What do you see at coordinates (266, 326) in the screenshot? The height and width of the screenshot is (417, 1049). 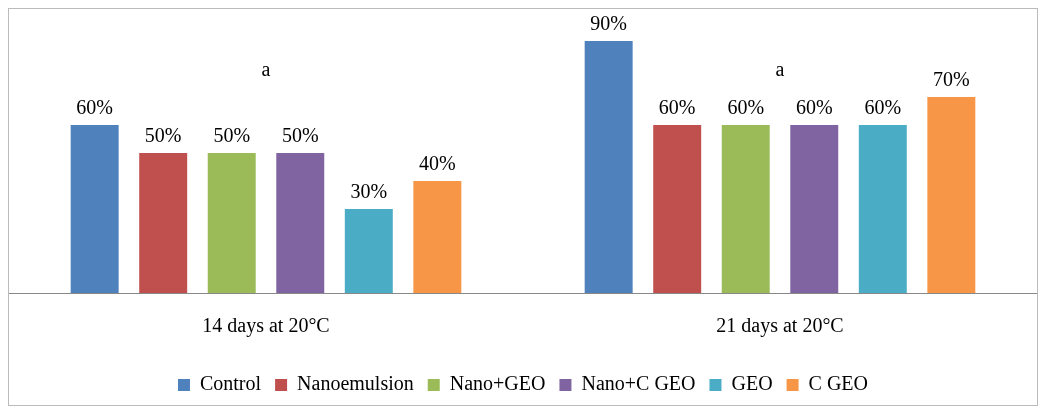 I see `x-tick-label: 14 days at 20°C` at bounding box center [266, 326].